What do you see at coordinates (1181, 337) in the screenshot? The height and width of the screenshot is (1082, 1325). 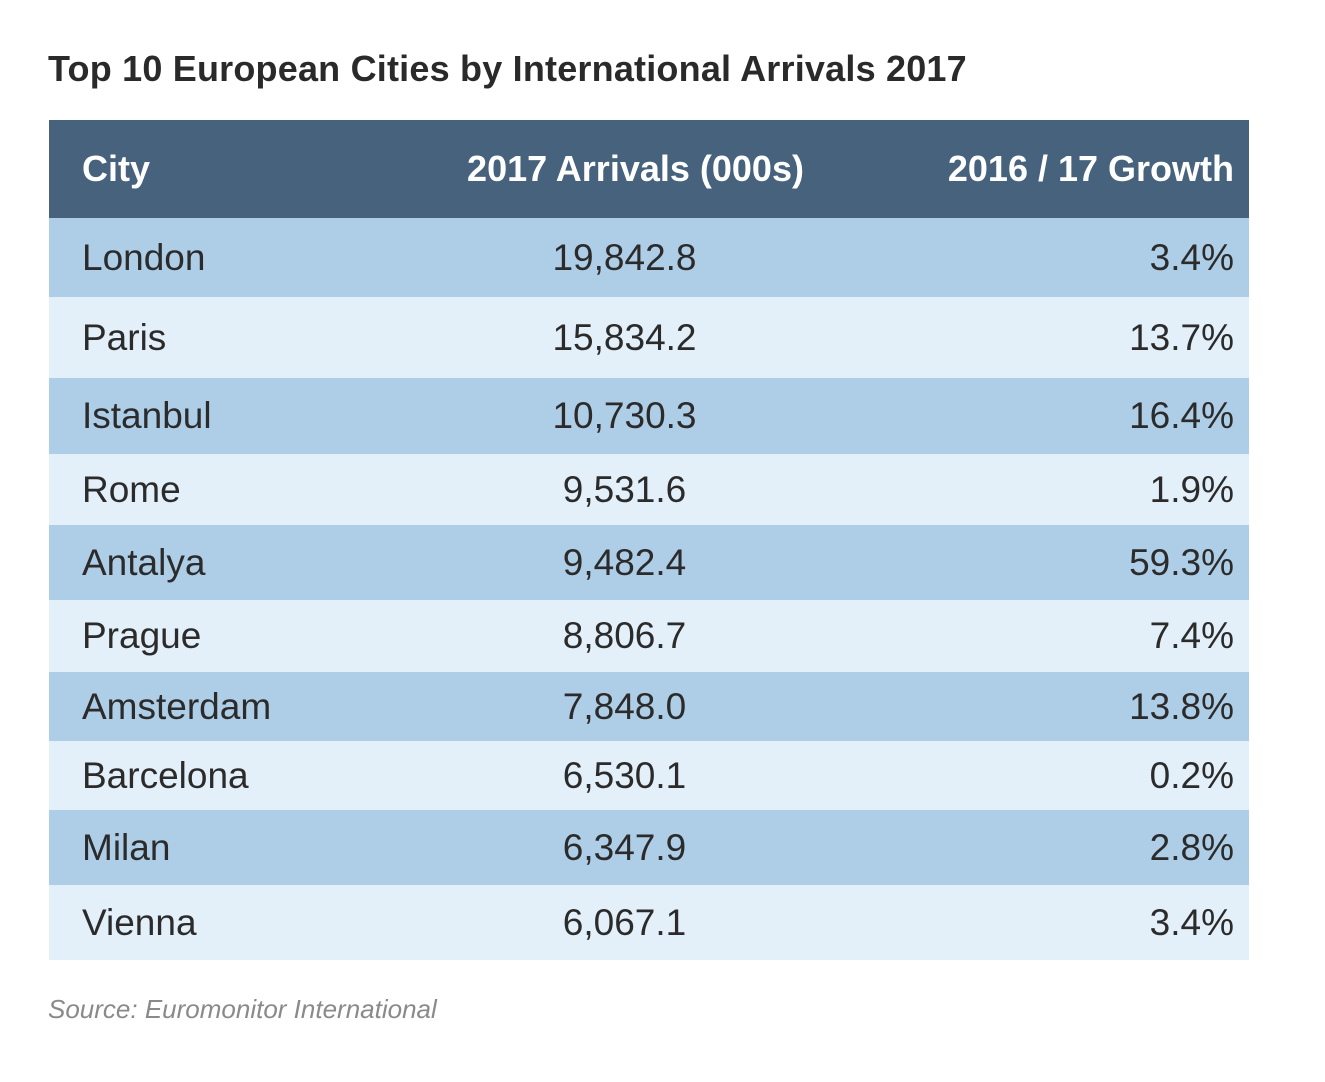 I see `growth-cell: 13.7%` at bounding box center [1181, 337].